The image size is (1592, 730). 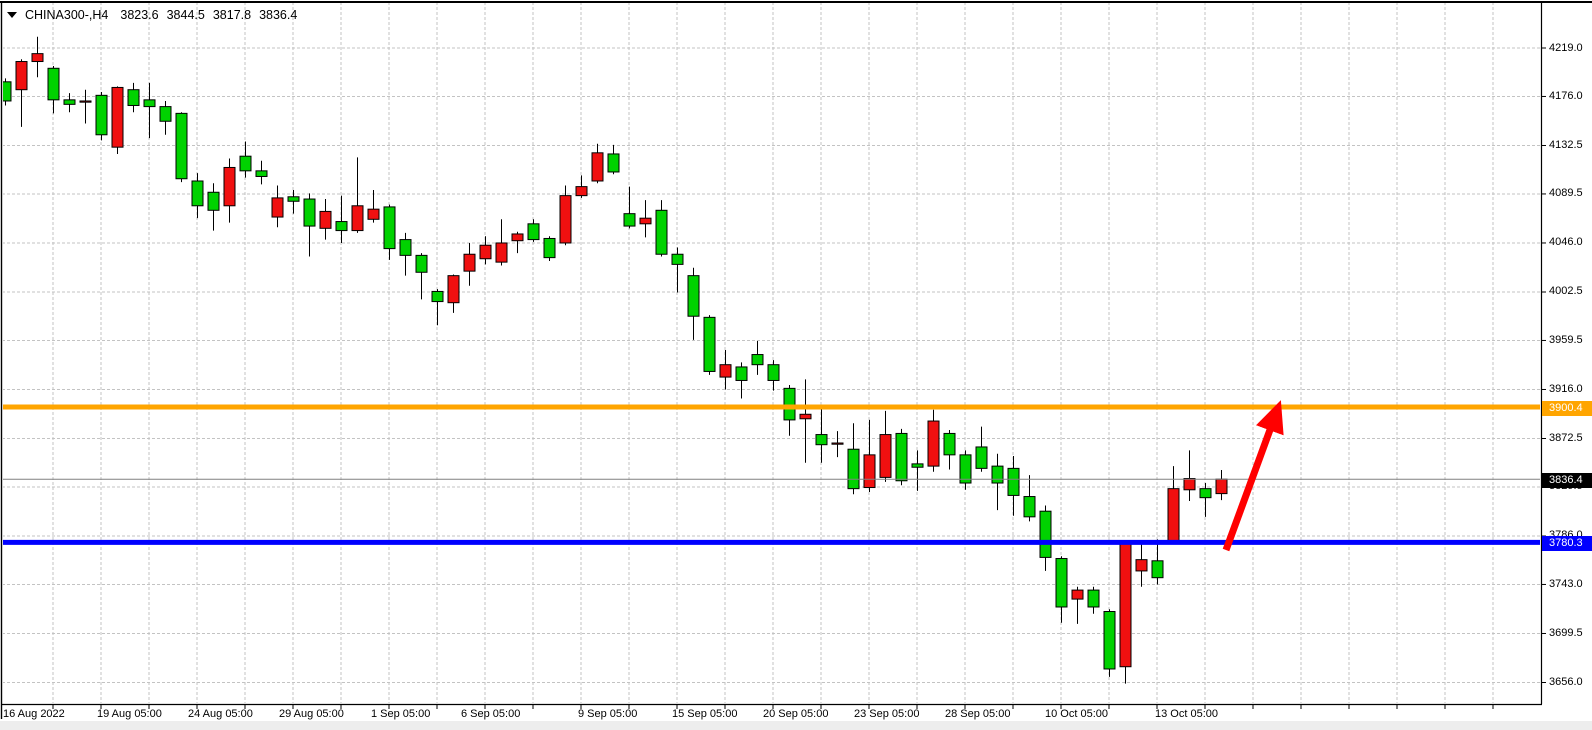 What do you see at coordinates (12, 15) in the screenshot?
I see `chevron-down-icon` at bounding box center [12, 15].